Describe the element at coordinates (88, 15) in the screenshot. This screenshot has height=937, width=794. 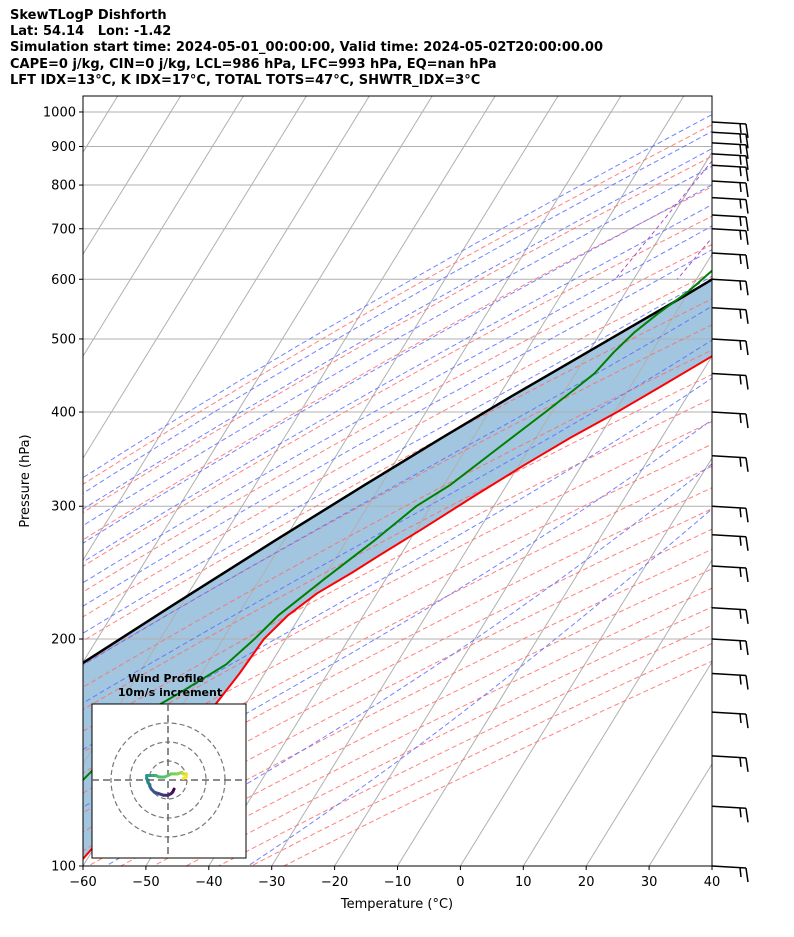
I see `header-line-title: SkewTLogP Dishforth` at that location.